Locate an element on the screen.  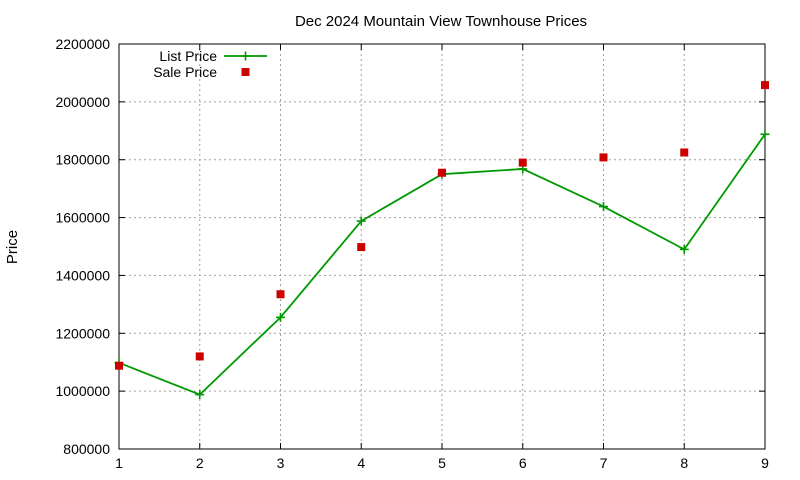
y-tick-label: 1600000 is located at coordinates (82, 218).